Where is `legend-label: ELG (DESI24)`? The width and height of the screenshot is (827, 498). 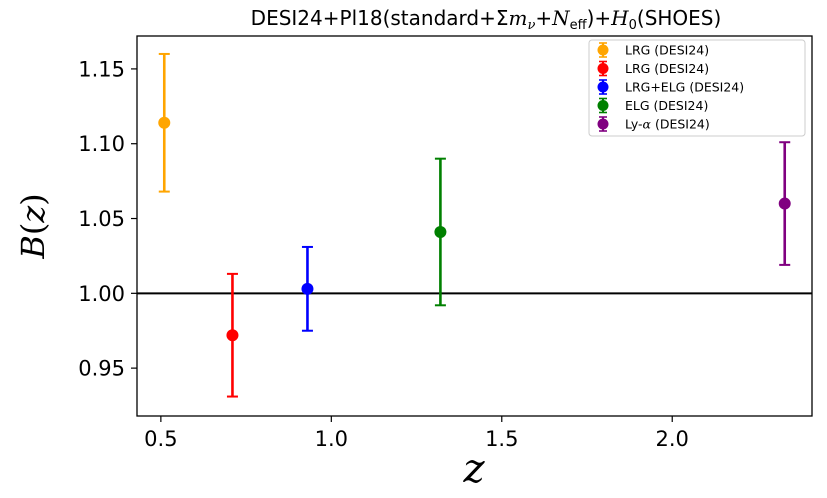 legend-label: ELG (DESI24) is located at coordinates (666, 105).